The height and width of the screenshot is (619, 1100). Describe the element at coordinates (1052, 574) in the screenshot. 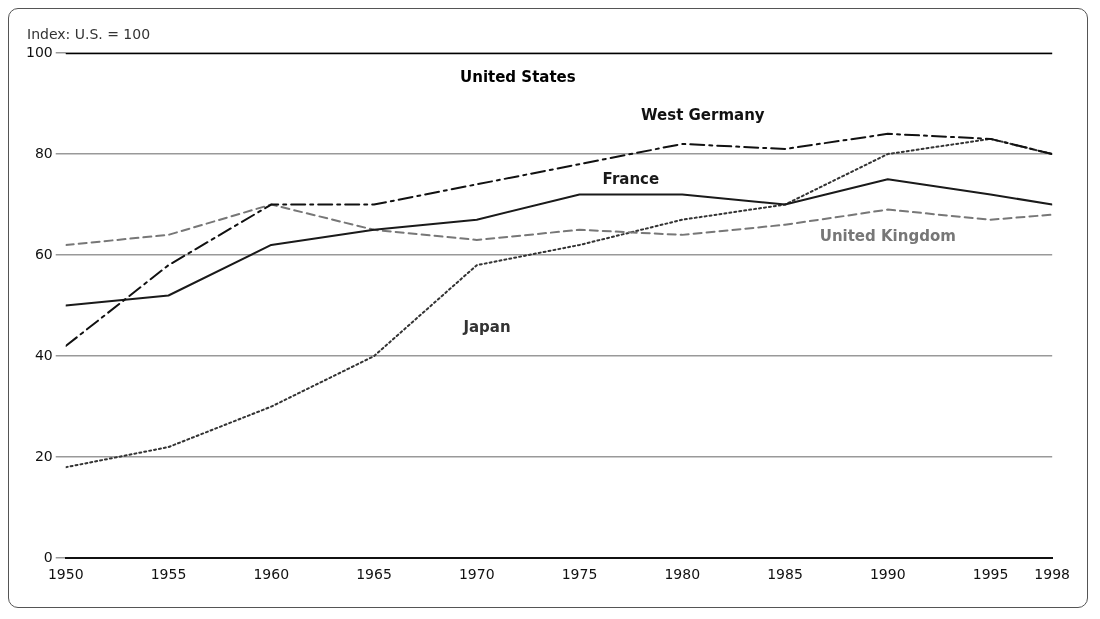

I see `x-tick-label: 1998` at that location.